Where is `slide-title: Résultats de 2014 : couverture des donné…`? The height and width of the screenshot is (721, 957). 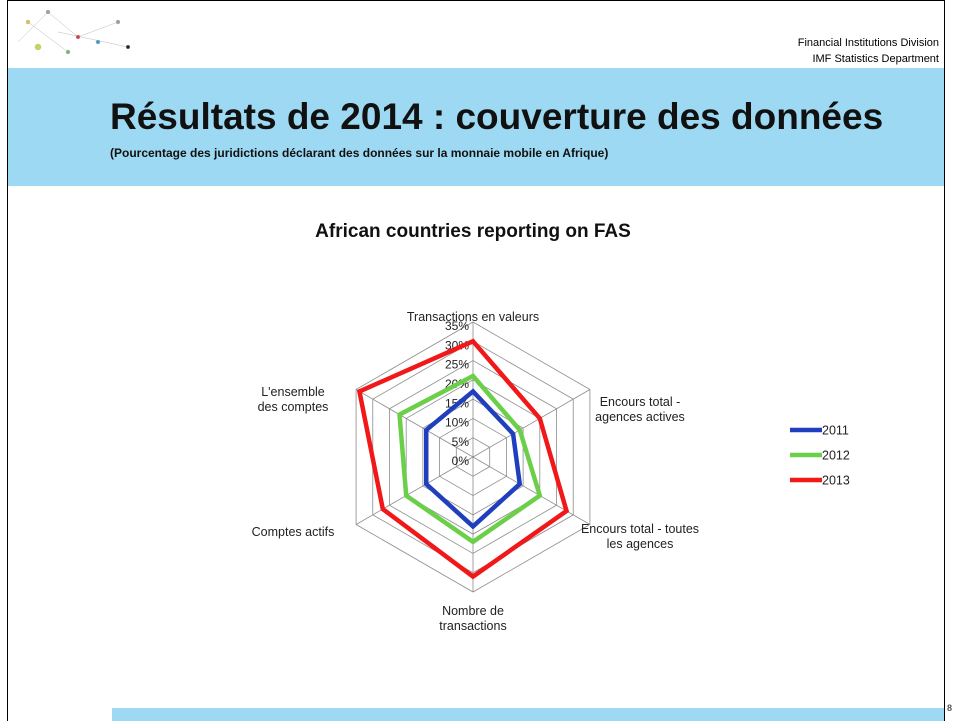
slide-title: Résultats de 2014 : couverture des donné… is located at coordinates (497, 116).